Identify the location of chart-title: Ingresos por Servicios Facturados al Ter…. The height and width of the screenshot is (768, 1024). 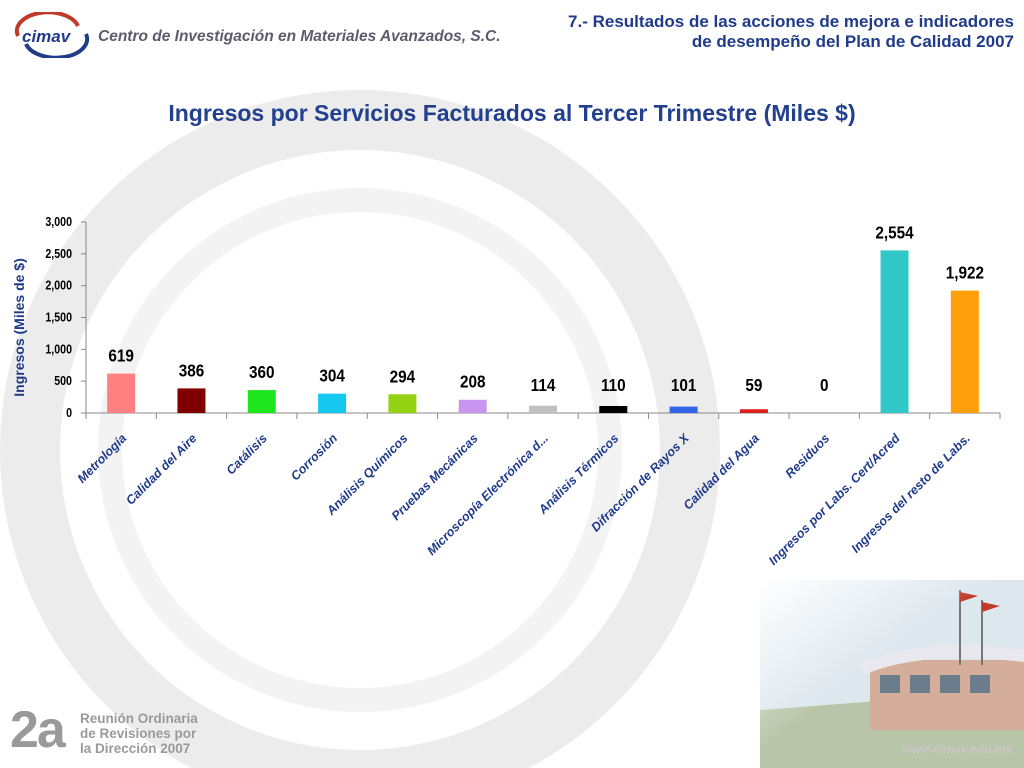
(512, 113).